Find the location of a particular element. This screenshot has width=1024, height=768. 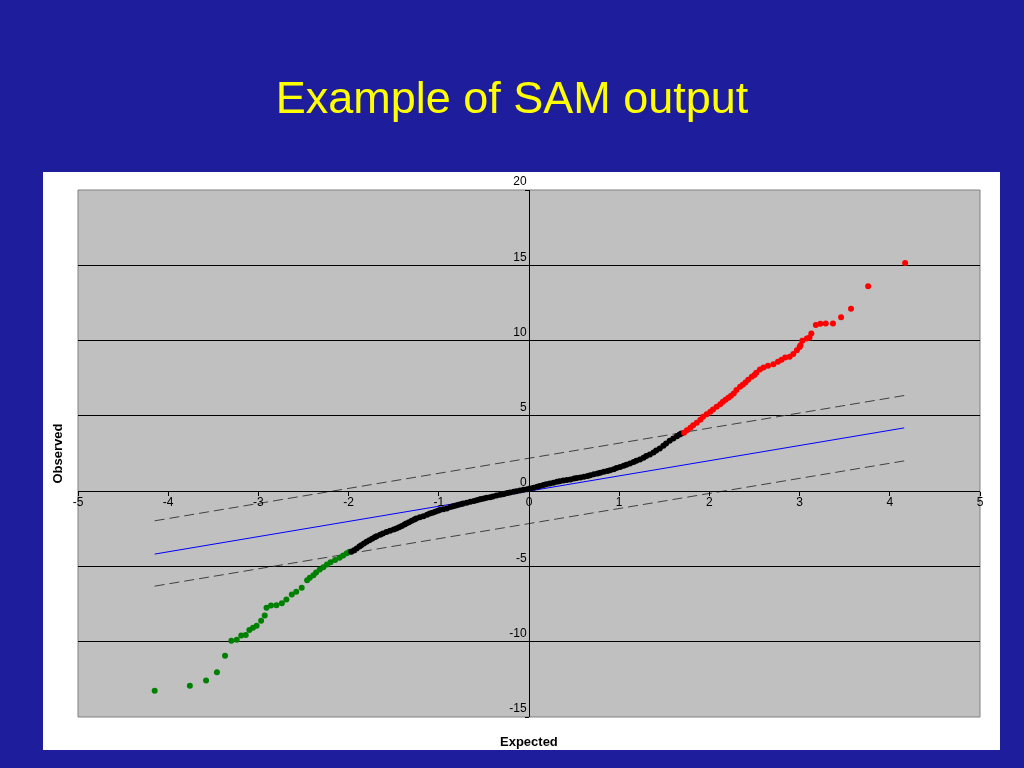

chart-title: Example of SAM output is located at coordinates (512, 97).